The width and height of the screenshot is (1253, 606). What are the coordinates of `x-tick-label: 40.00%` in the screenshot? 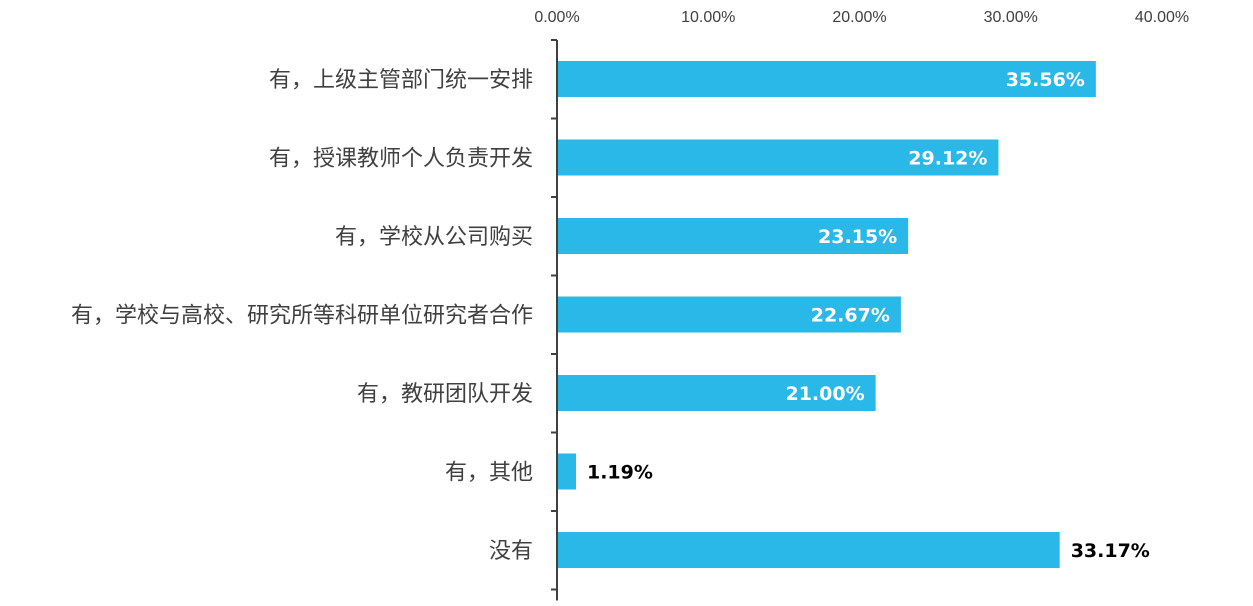 It's located at (1162, 17).